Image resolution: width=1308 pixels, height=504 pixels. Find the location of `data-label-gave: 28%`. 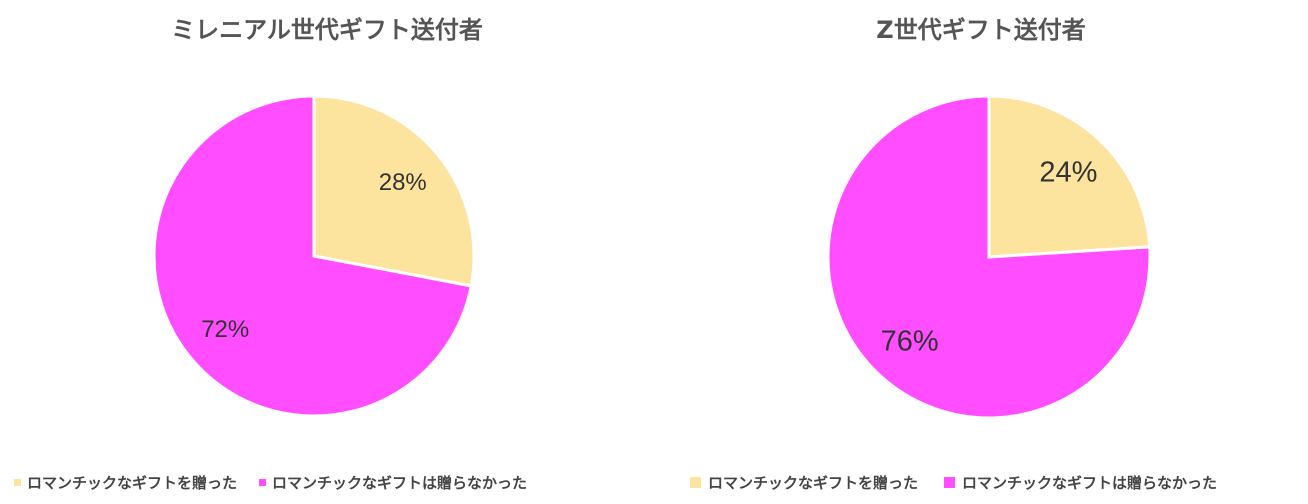

data-label-gave: 28% is located at coordinates (403, 182).